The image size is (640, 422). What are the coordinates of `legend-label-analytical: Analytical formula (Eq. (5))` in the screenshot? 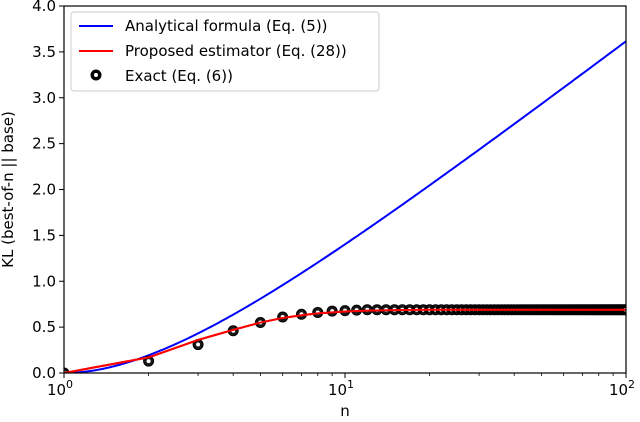 It's located at (226, 26).